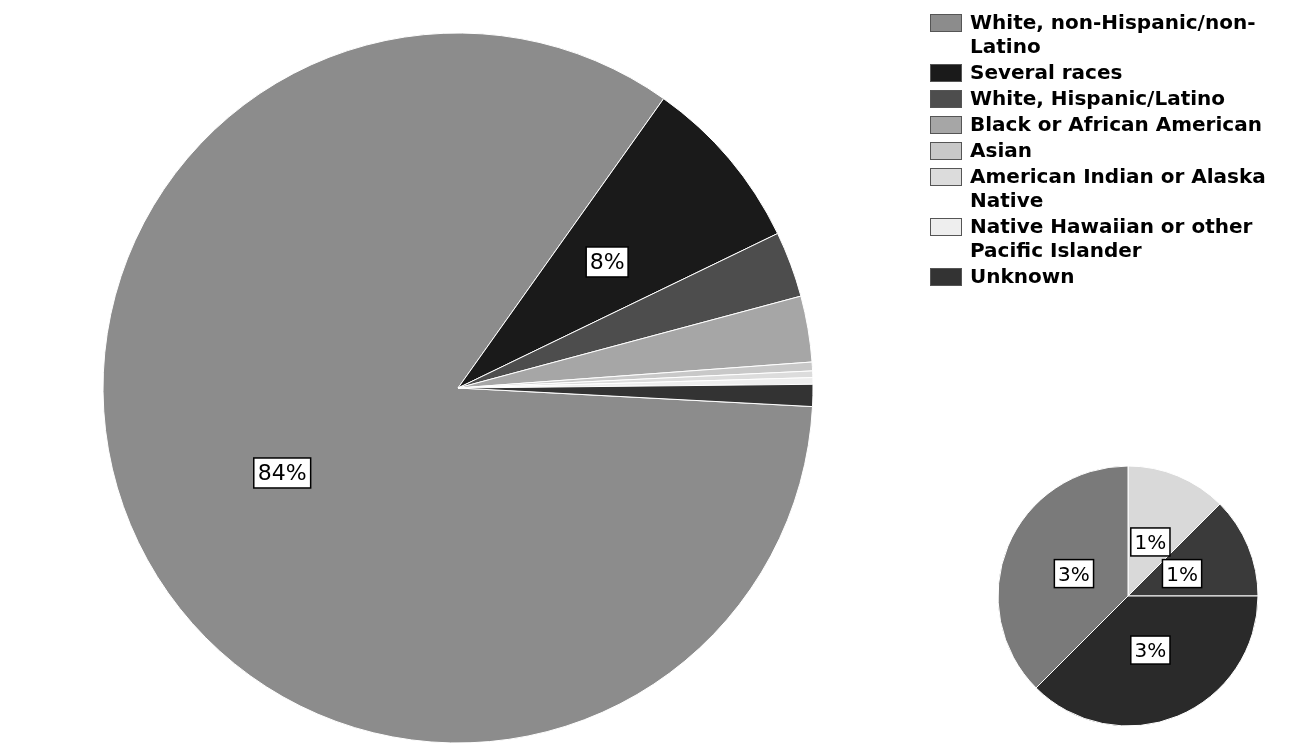 This screenshot has width=1308, height=755. What do you see at coordinates (1098, 98) in the screenshot?
I see `legend-label: White, Hispanic/Latino` at bounding box center [1098, 98].